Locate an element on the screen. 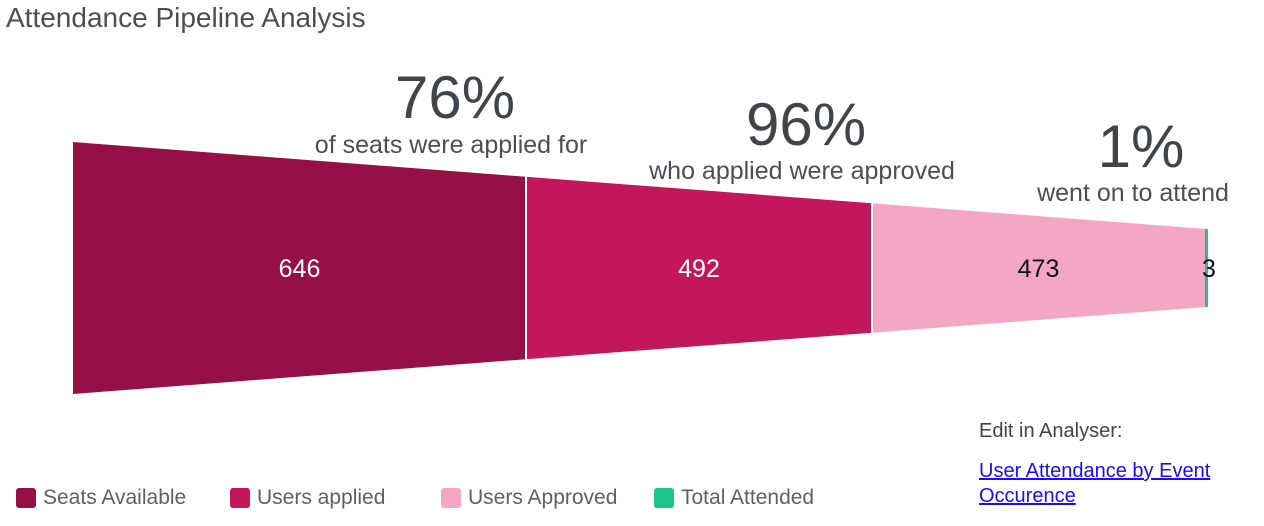 This screenshot has width=1264, height=526. conversion-percent: 76% is located at coordinates (455, 97).